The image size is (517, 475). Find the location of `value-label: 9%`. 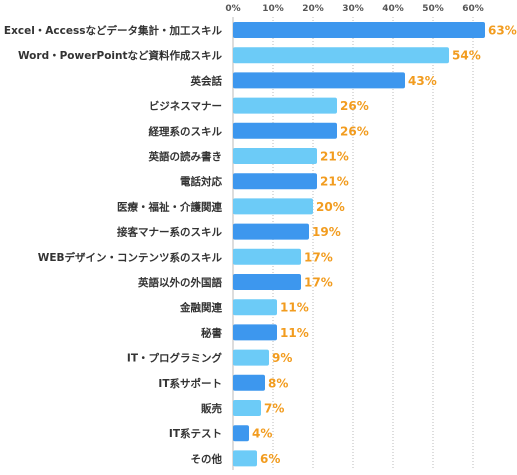

value-label: 9% is located at coordinates (282, 358).